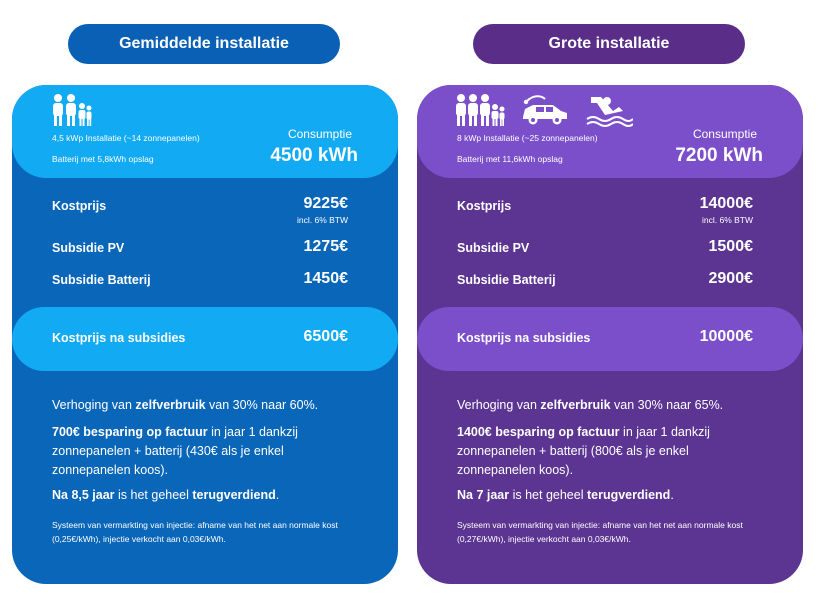 This screenshot has width=820, height=615. I want to click on after-subsidy-panel: Kostprijs na subsidies 10000€, so click(610, 339).